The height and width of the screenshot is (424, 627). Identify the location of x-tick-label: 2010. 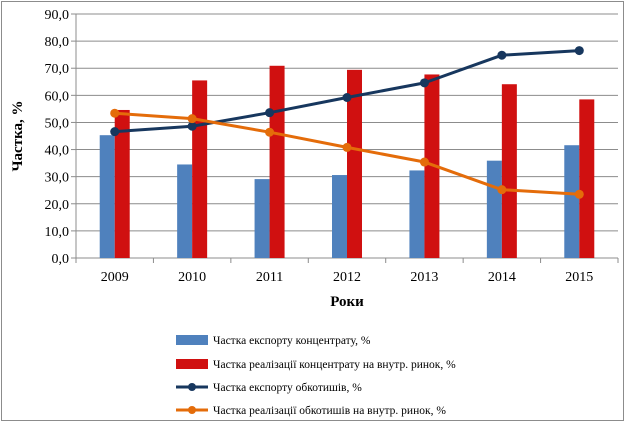
(192, 277).